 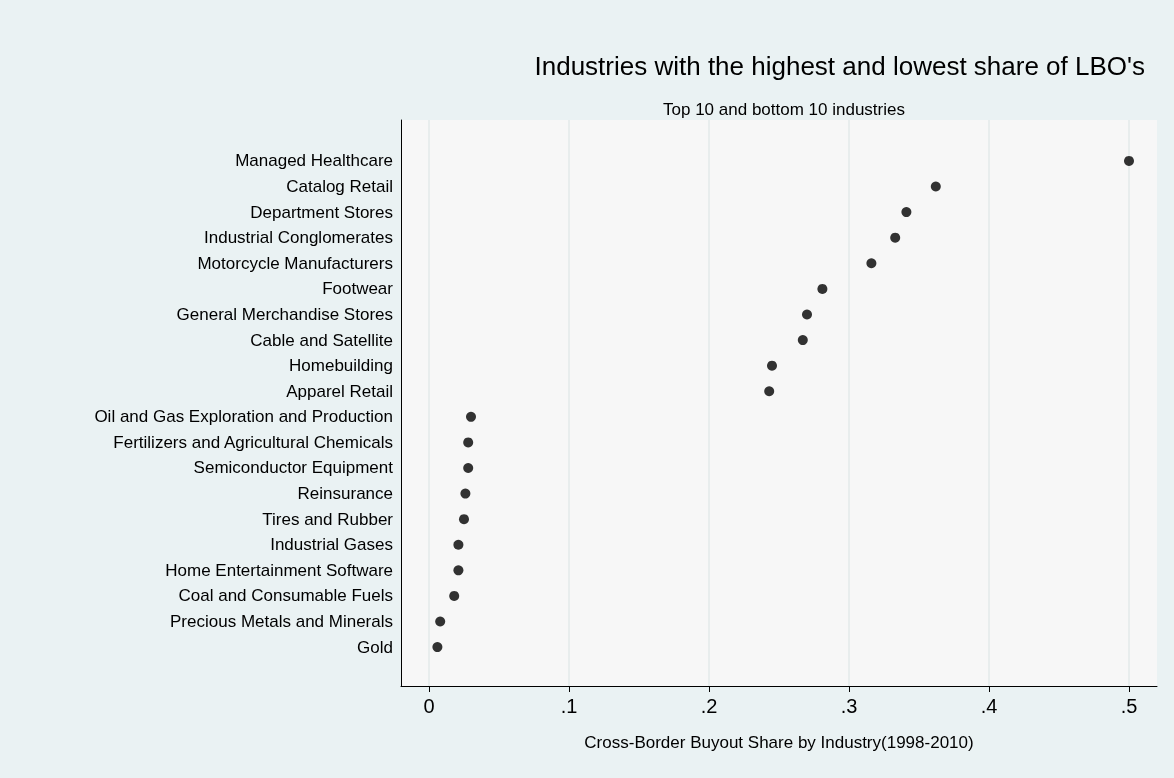 I want to click on x-tick-label: .3, so click(x=849, y=706).